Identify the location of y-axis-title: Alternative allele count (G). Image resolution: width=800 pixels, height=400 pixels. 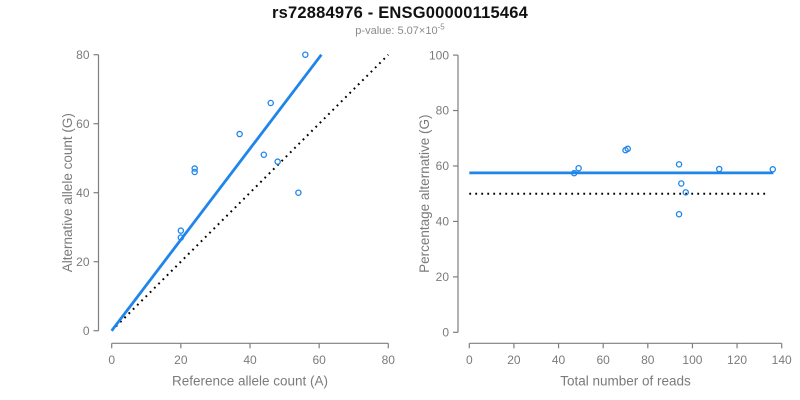
(67, 192).